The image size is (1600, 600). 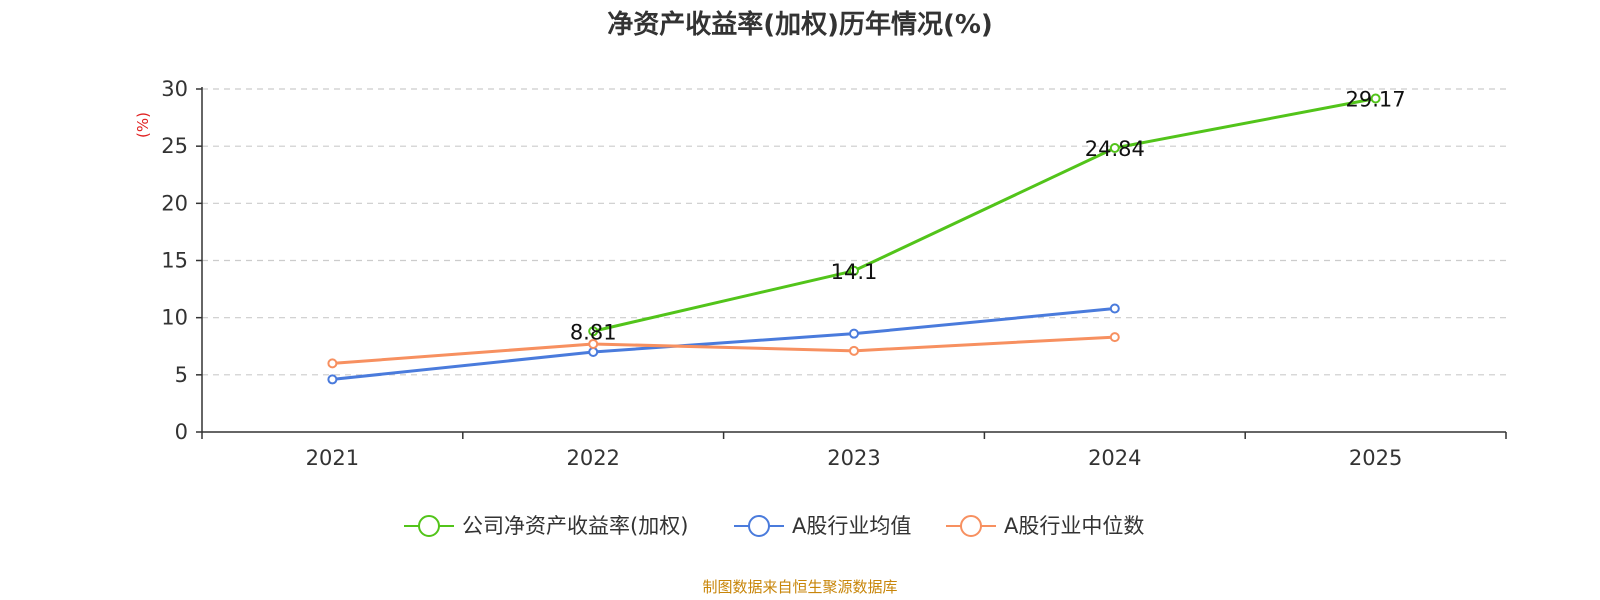 I want to click on x-tick-label-2025: 2025, so click(x=1375, y=458).